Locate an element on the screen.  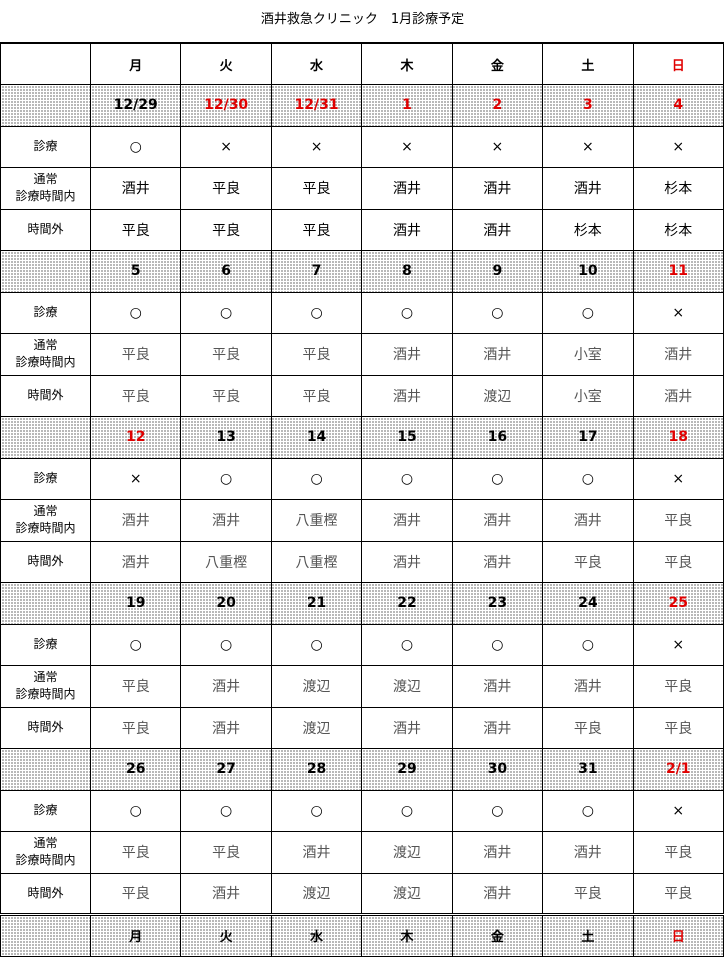
day-cell: 水 is located at coordinates (316, 935).